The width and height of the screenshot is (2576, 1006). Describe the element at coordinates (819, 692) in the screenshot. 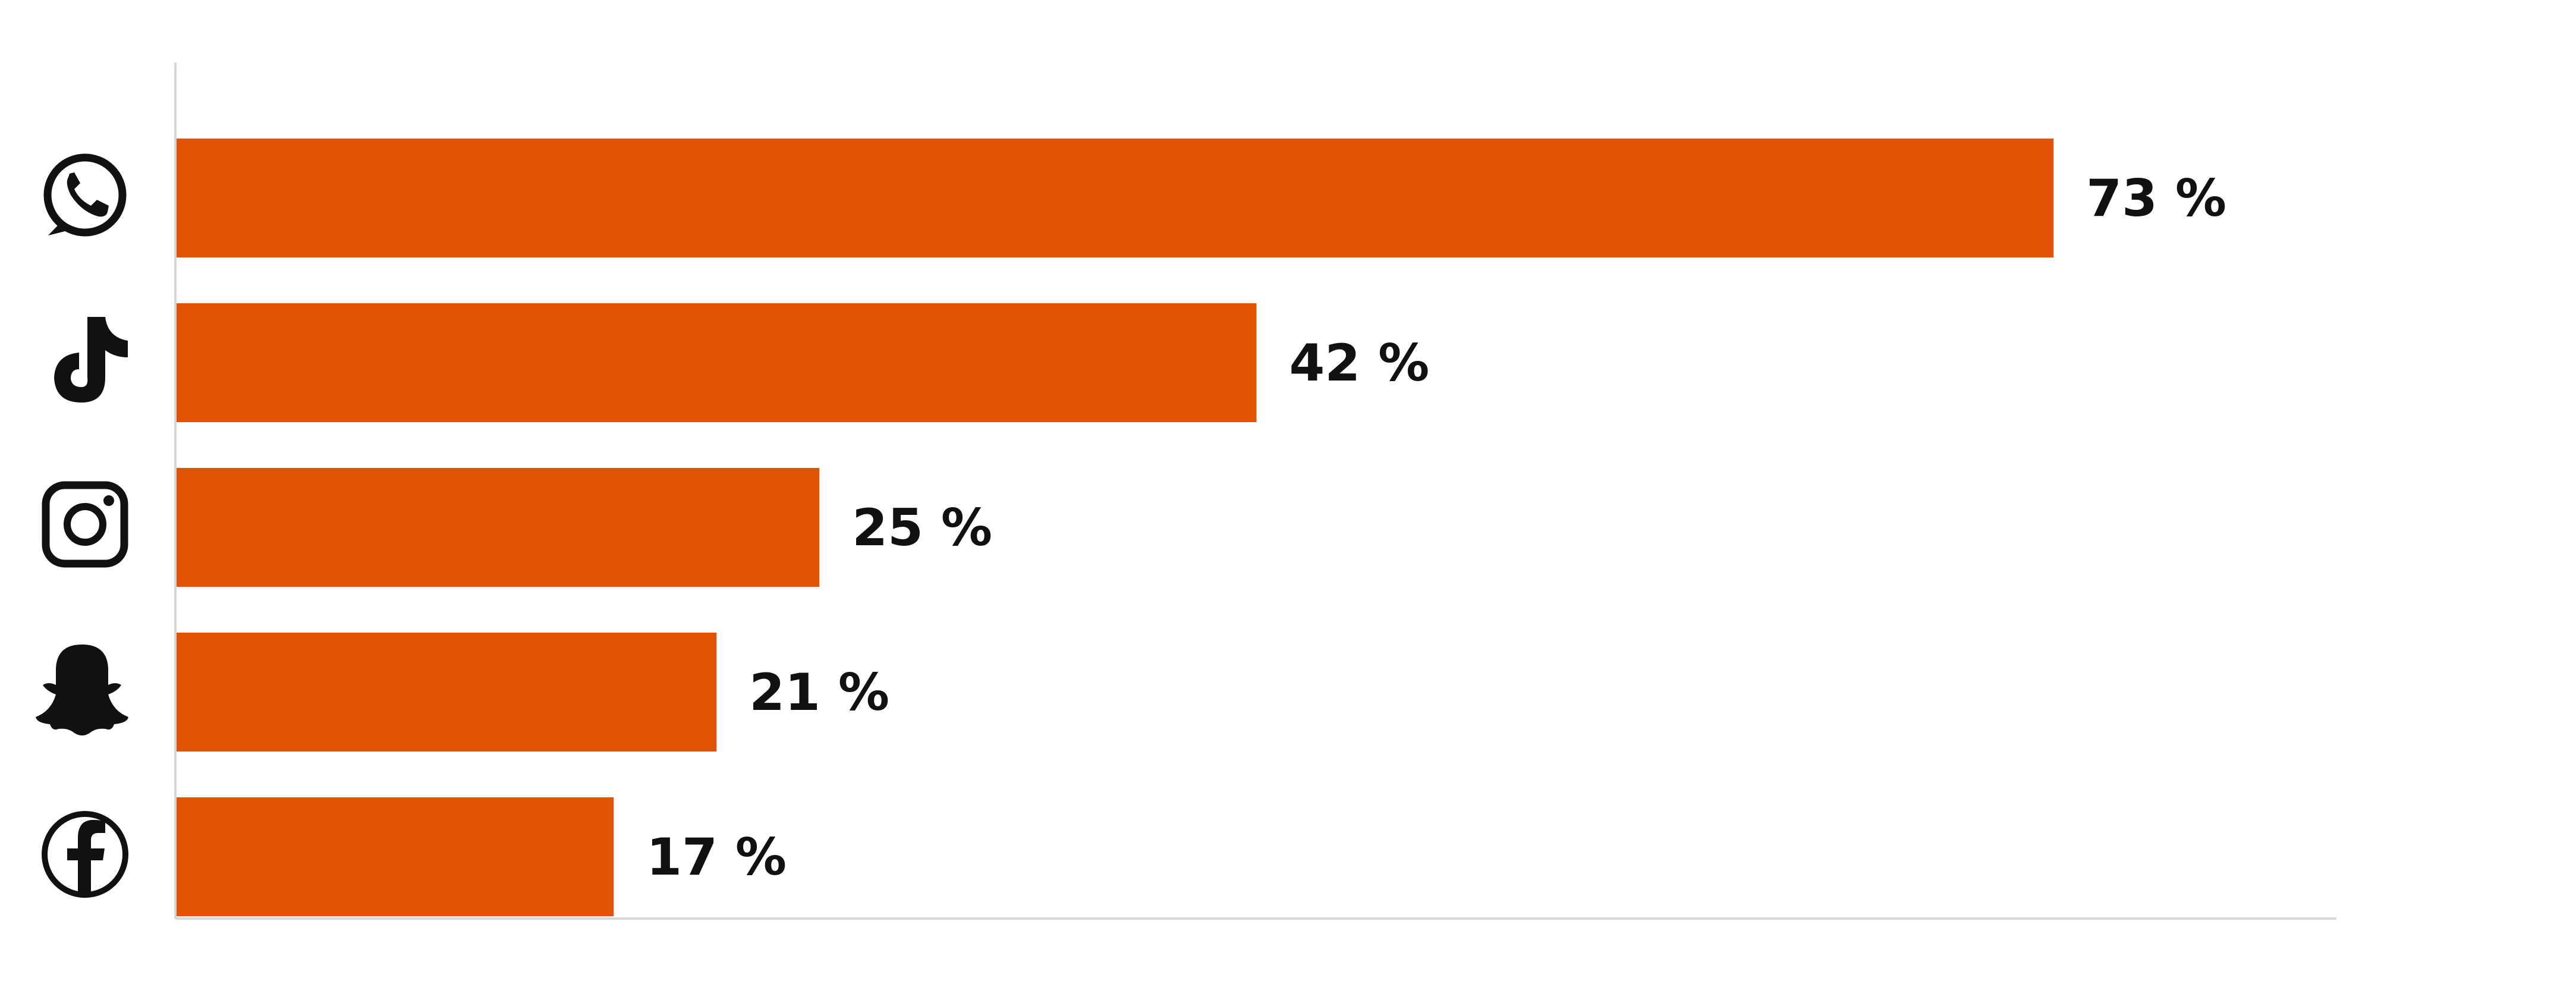

I see `value-label-snapchat: 21 %` at that location.